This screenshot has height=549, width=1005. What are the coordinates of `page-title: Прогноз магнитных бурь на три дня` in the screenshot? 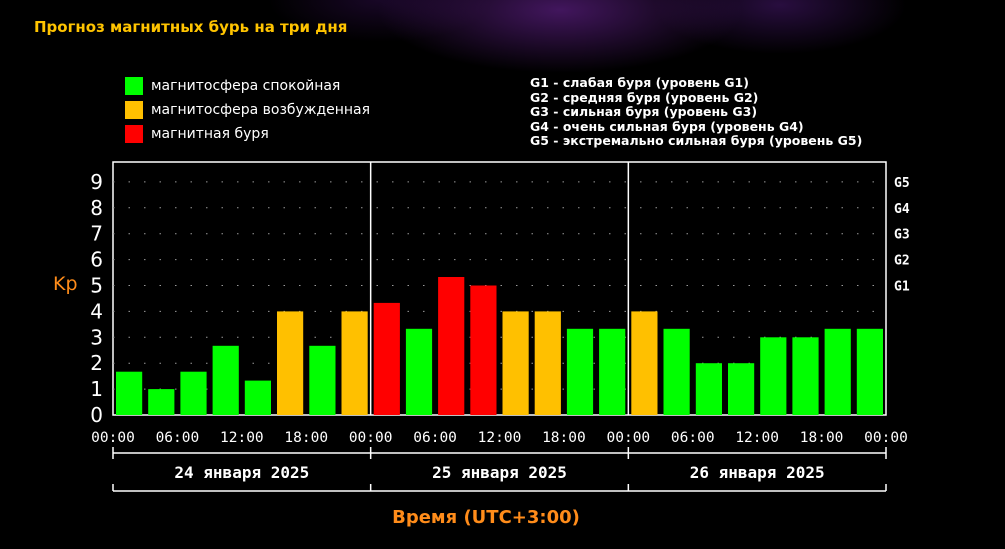 It's located at (191, 27).